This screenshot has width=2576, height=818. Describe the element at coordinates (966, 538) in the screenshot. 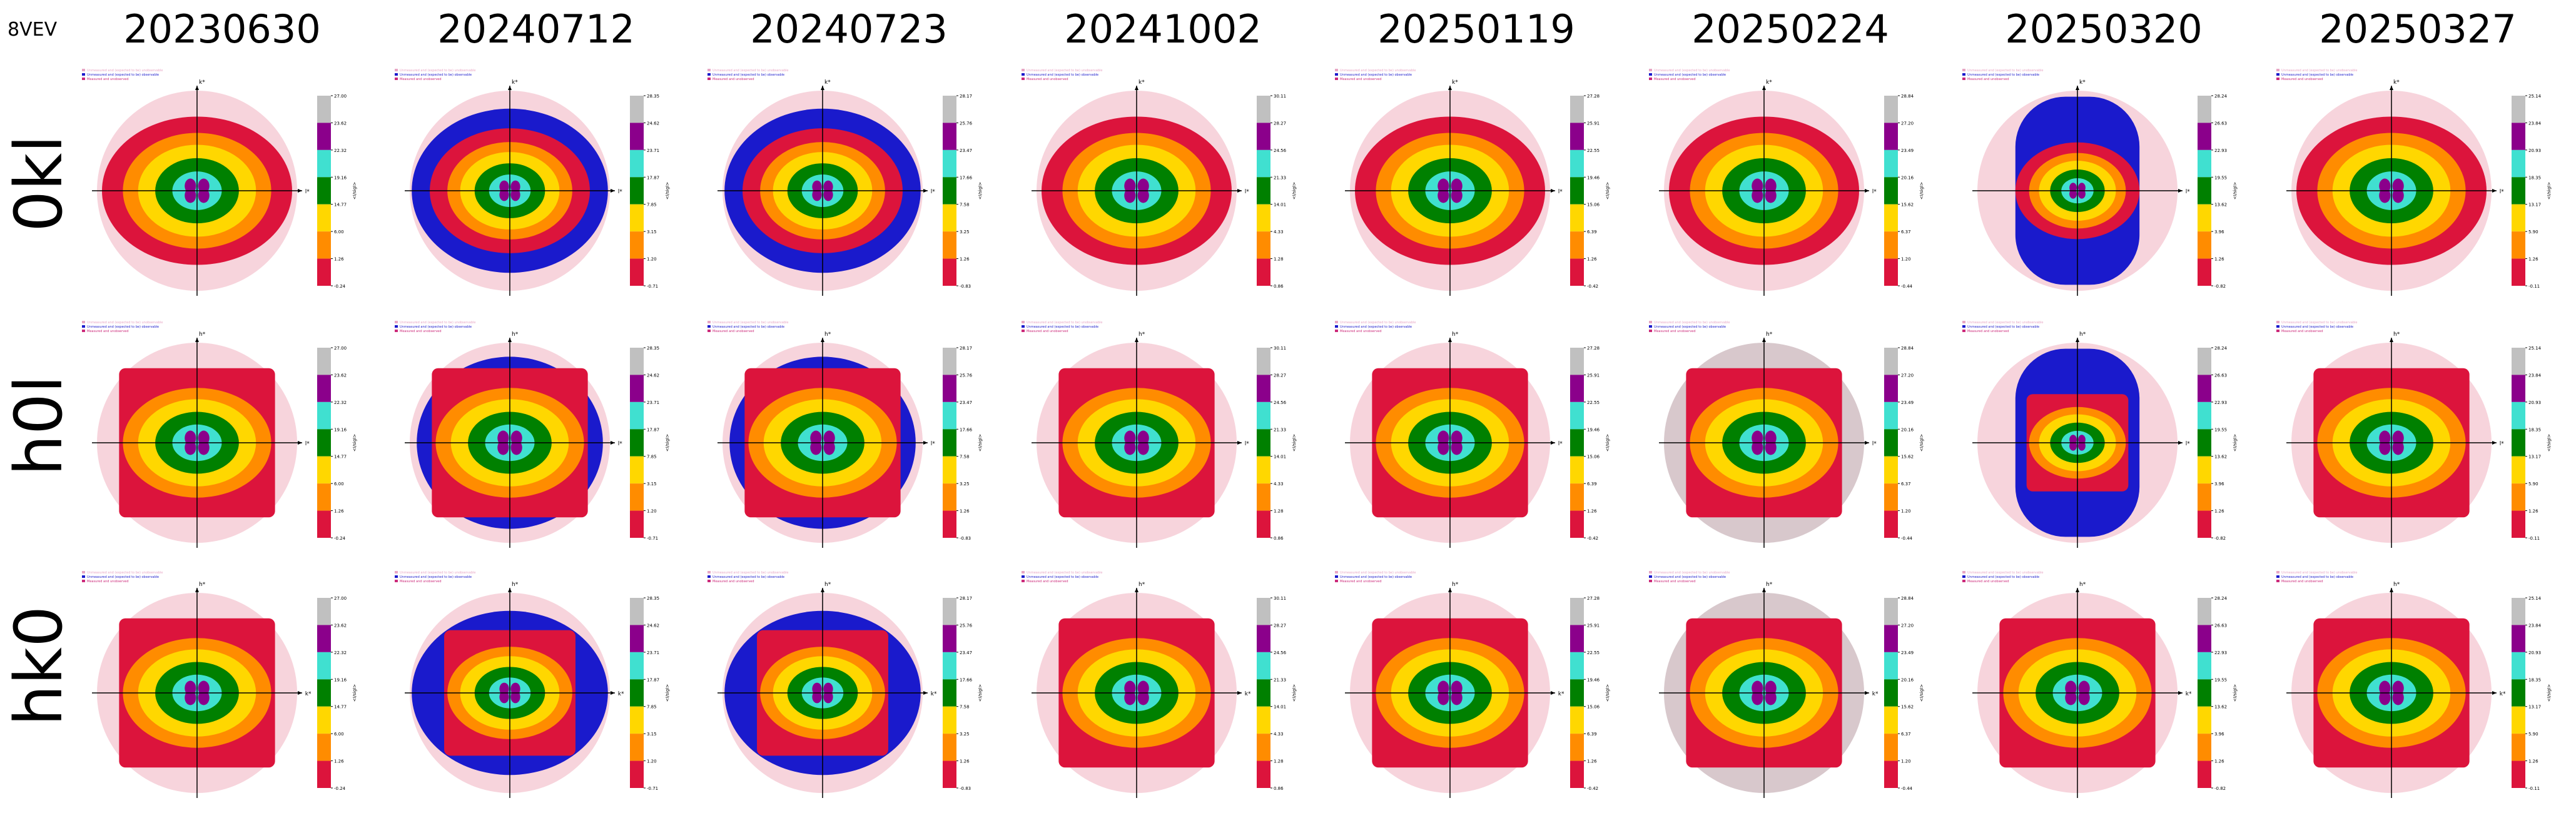

I see `colorbar-tick-label: -0.83` at that location.